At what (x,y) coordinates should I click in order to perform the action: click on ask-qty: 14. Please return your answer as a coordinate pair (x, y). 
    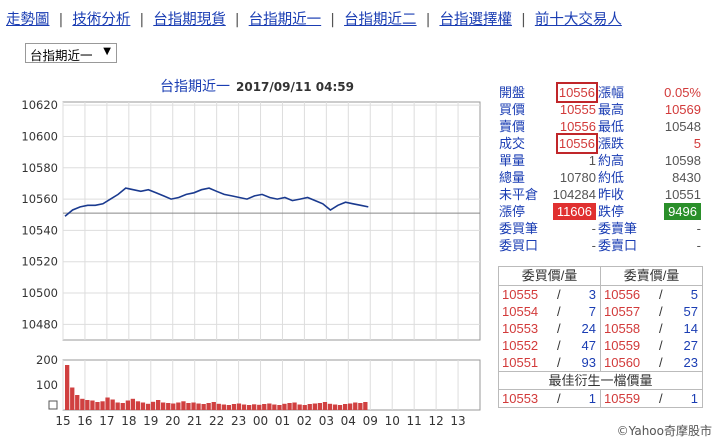
    Looking at the image, I should click on (690, 328).